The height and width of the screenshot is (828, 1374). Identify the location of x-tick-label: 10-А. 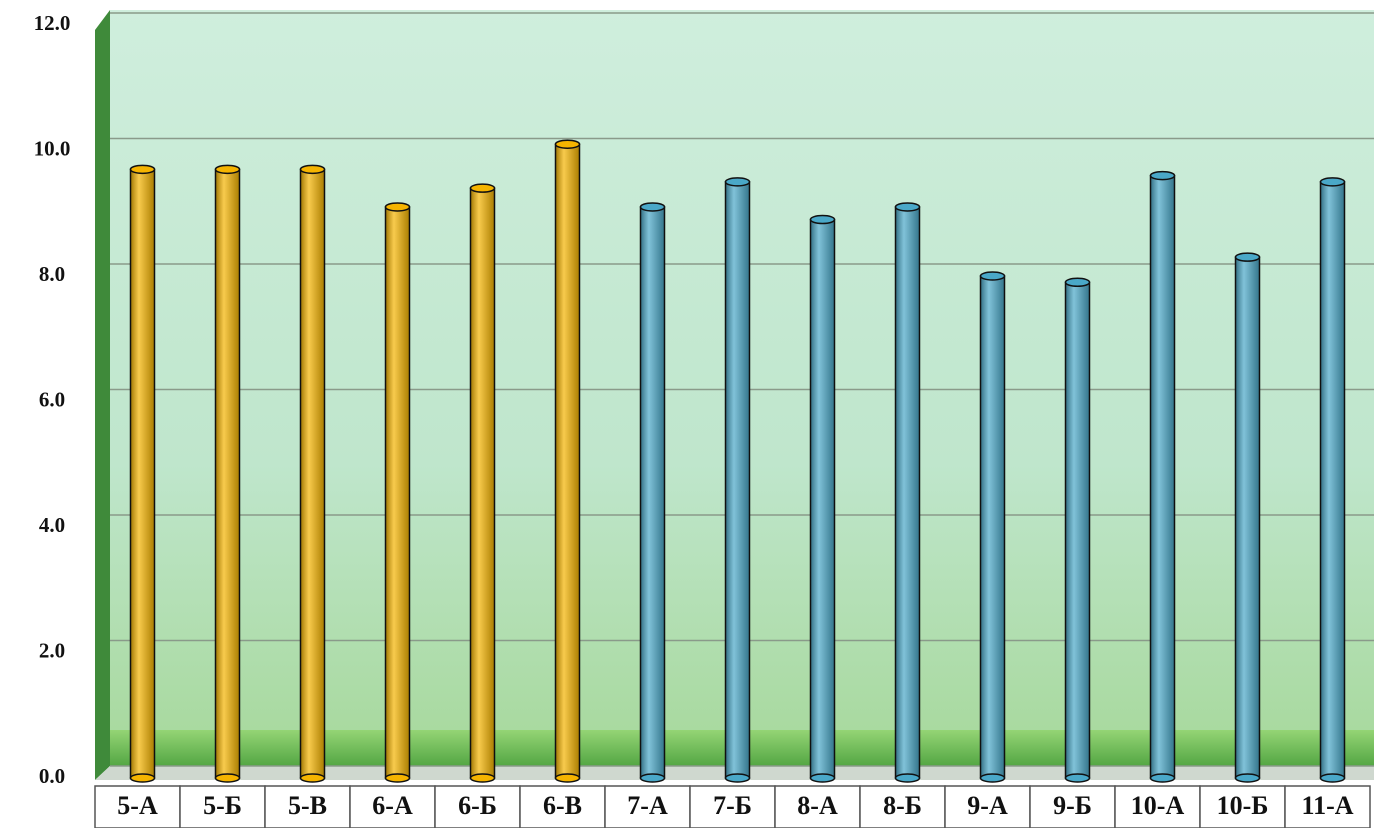
(1158, 805).